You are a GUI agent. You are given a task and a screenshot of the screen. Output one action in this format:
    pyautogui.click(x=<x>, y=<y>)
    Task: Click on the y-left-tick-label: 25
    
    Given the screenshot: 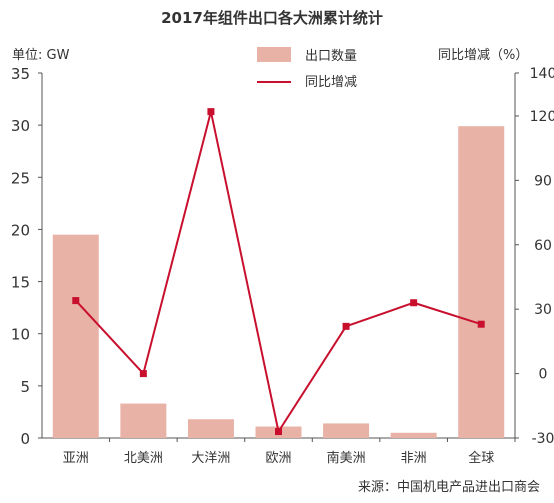 What is the action you would take?
    pyautogui.click(x=20, y=178)
    